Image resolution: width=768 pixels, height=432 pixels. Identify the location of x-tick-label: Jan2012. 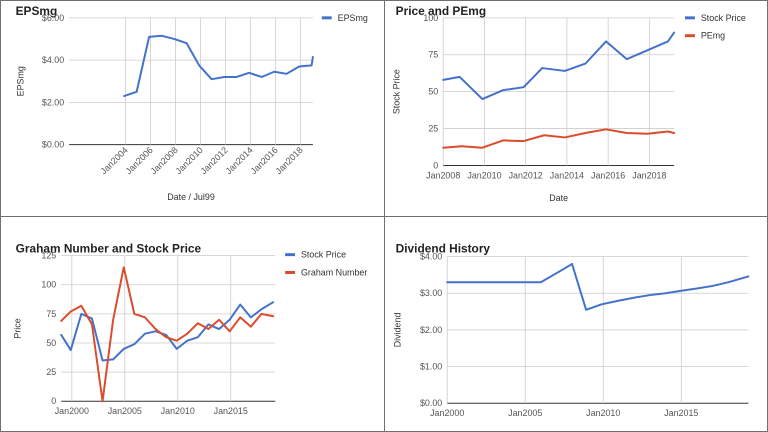
(526, 175).